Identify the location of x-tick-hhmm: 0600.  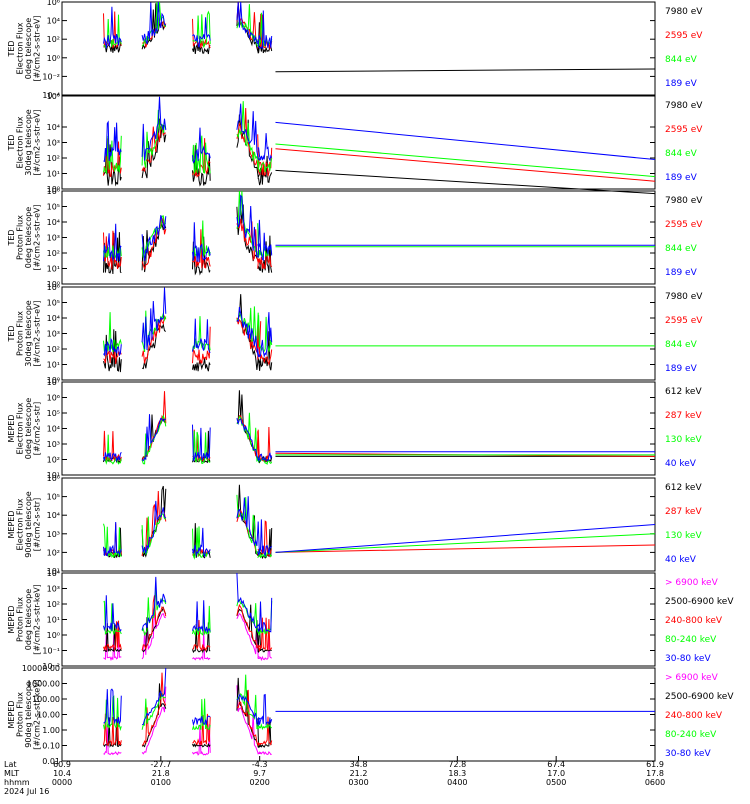
(655, 782).